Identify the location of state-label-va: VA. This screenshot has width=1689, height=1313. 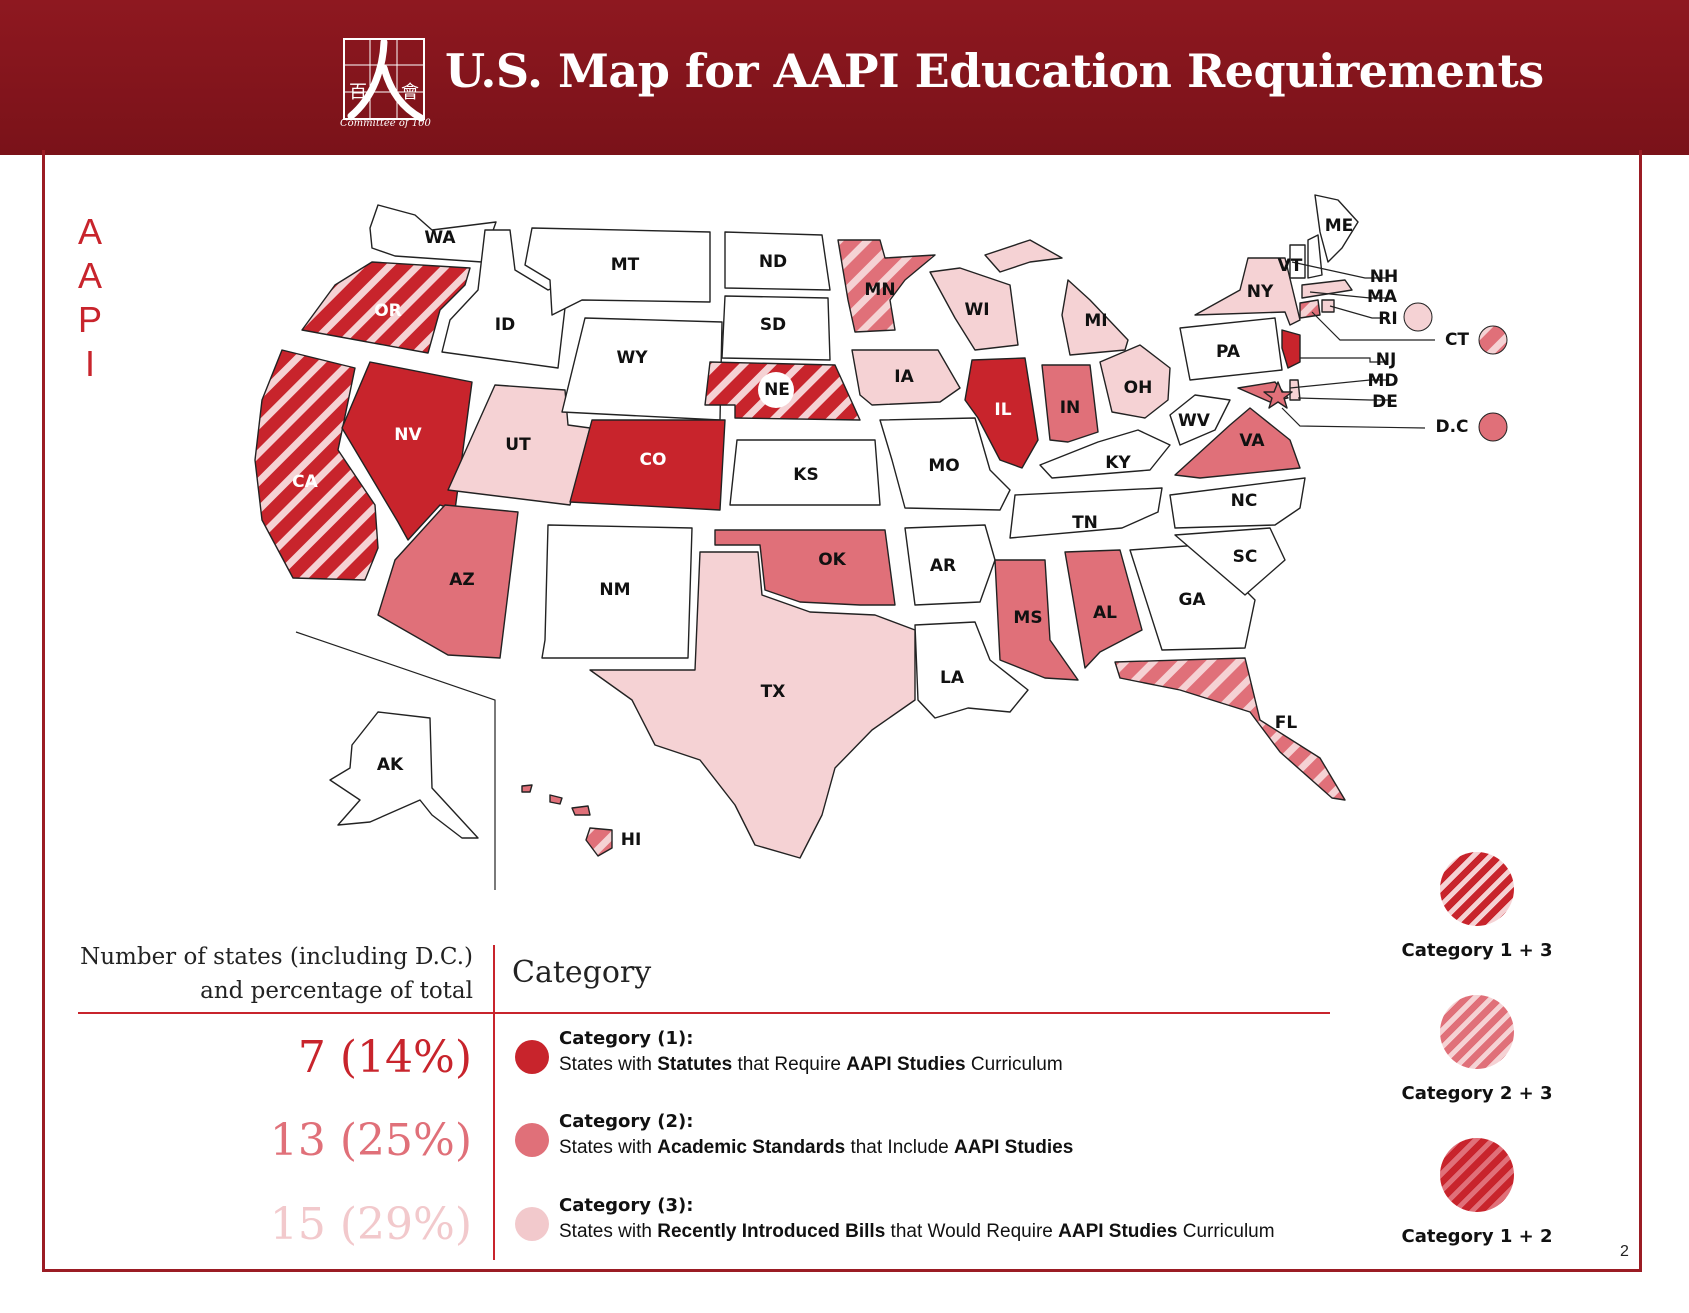
(1252, 441).